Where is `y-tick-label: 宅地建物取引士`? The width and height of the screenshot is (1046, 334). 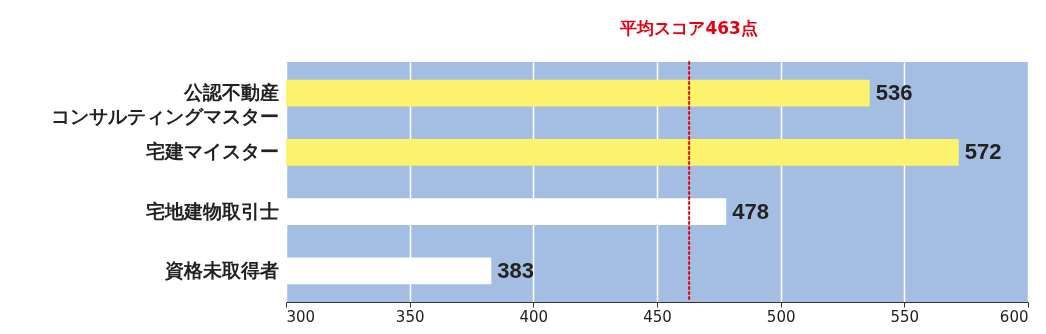 y-tick-label: 宅地建物取引士 is located at coordinates (212, 210).